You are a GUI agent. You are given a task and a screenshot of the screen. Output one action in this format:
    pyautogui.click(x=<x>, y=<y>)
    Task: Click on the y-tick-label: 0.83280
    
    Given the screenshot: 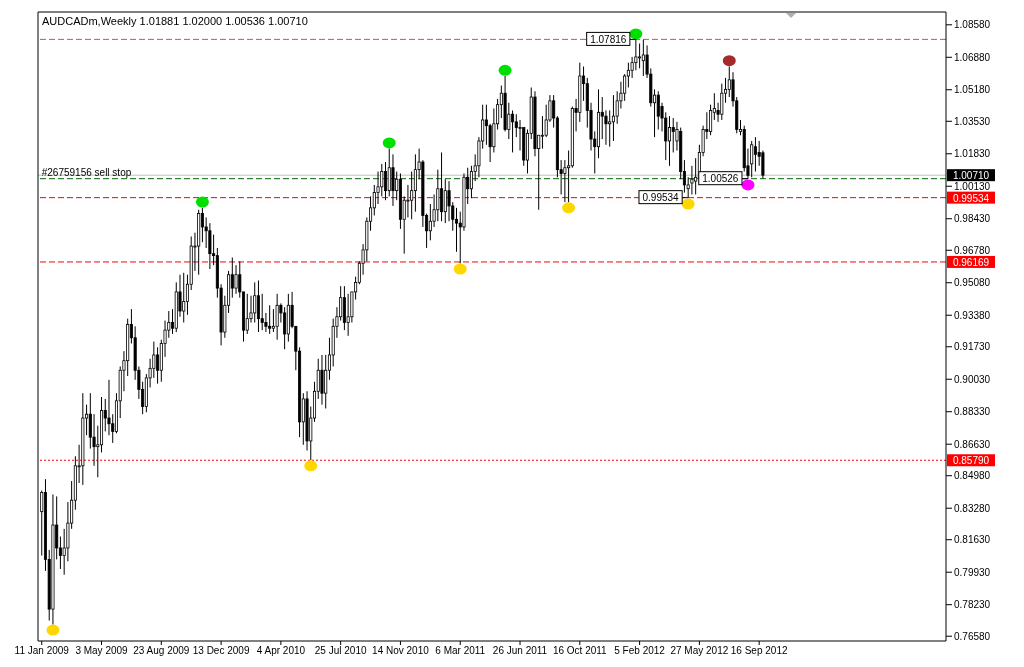 What is the action you would take?
    pyautogui.click(x=972, y=508)
    